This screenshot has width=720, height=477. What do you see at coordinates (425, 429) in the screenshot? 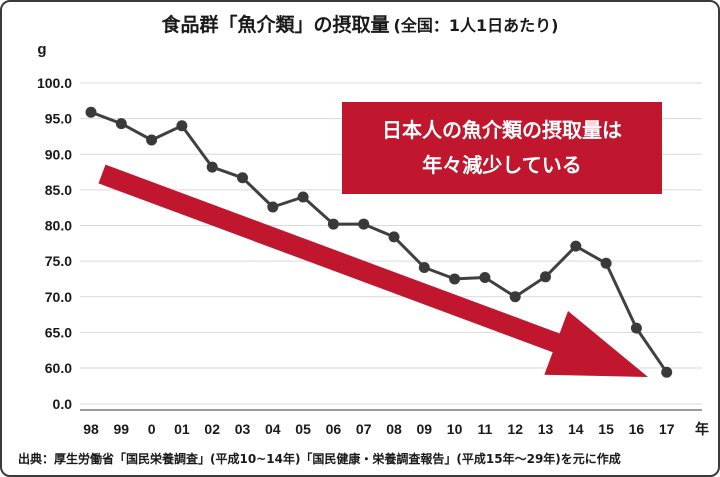
I see `x-tick-label: 09` at bounding box center [425, 429].